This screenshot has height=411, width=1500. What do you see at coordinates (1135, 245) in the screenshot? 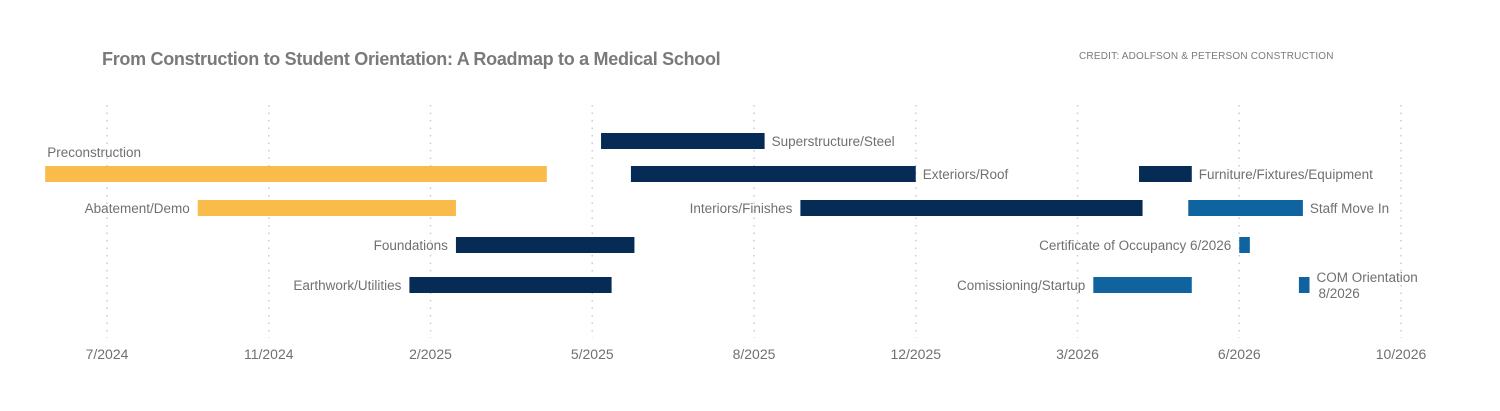
I see `task-label: Certificate of Occupancy 6/2026` at bounding box center [1135, 245].